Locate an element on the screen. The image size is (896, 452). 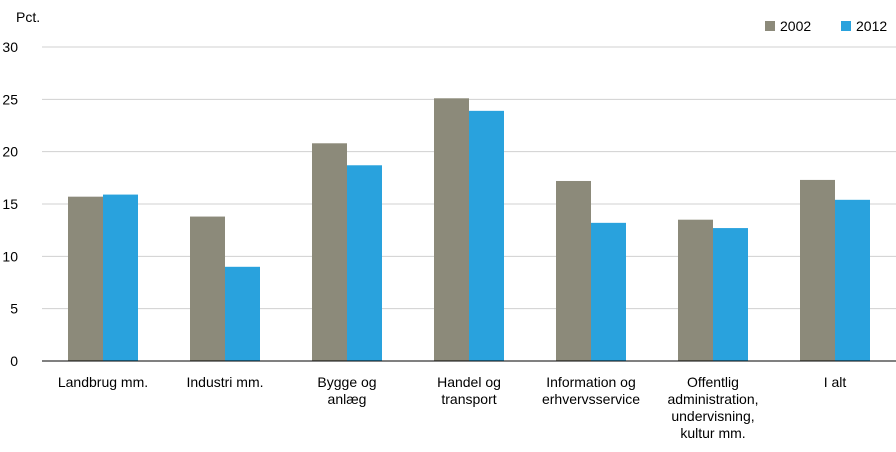
x-category-label: Bygge og anlæg is located at coordinates (346, 390).